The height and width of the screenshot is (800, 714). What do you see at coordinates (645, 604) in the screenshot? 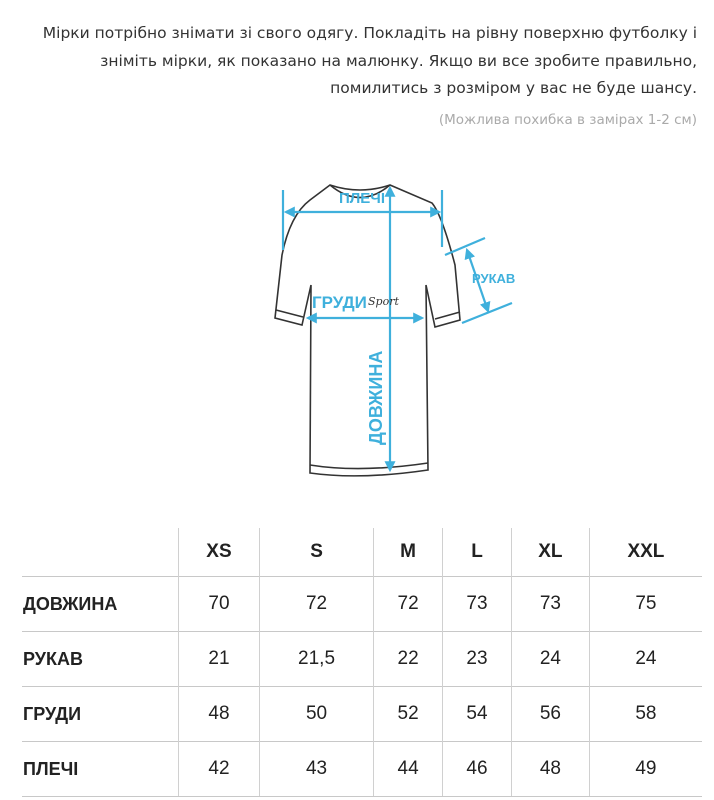
I see `value-cell: 75` at bounding box center [645, 604].